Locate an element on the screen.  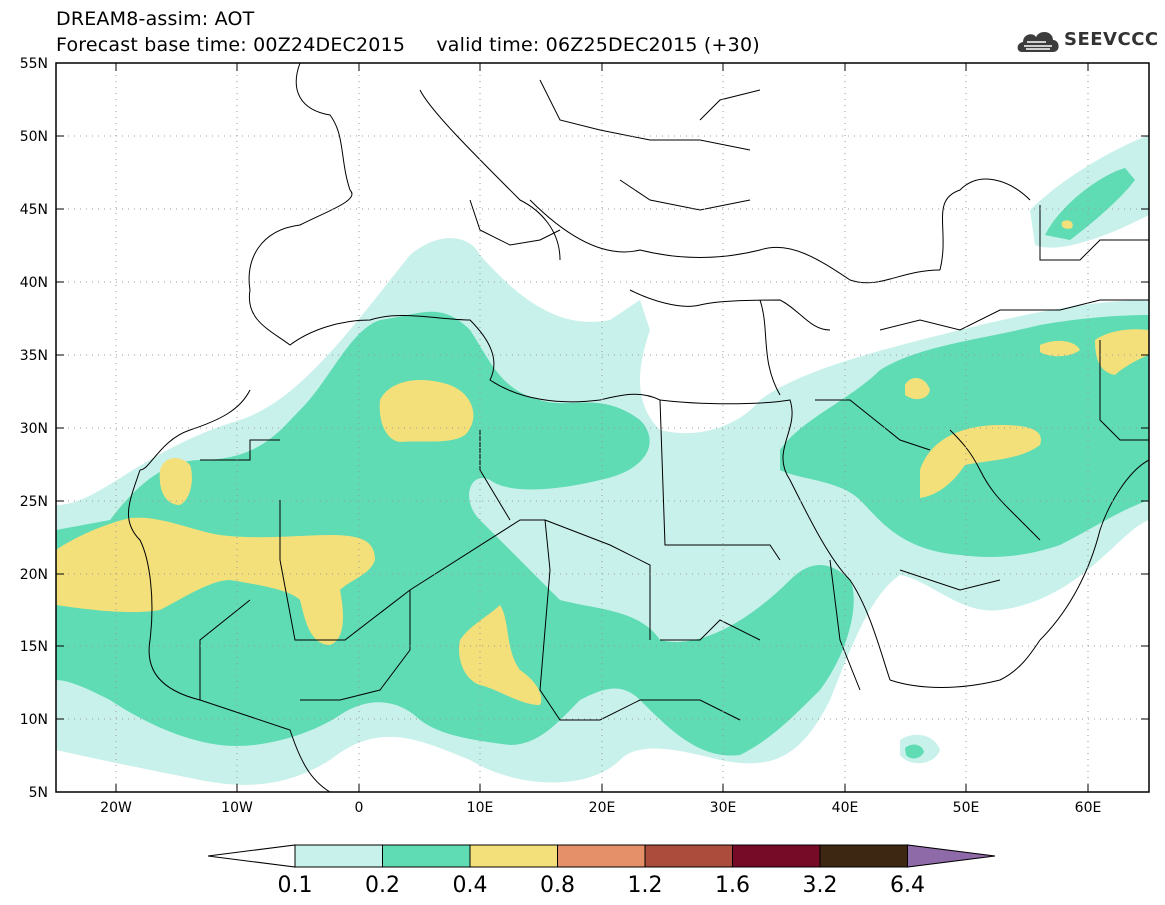
lat-label: 20N is located at coordinates (34, 575).